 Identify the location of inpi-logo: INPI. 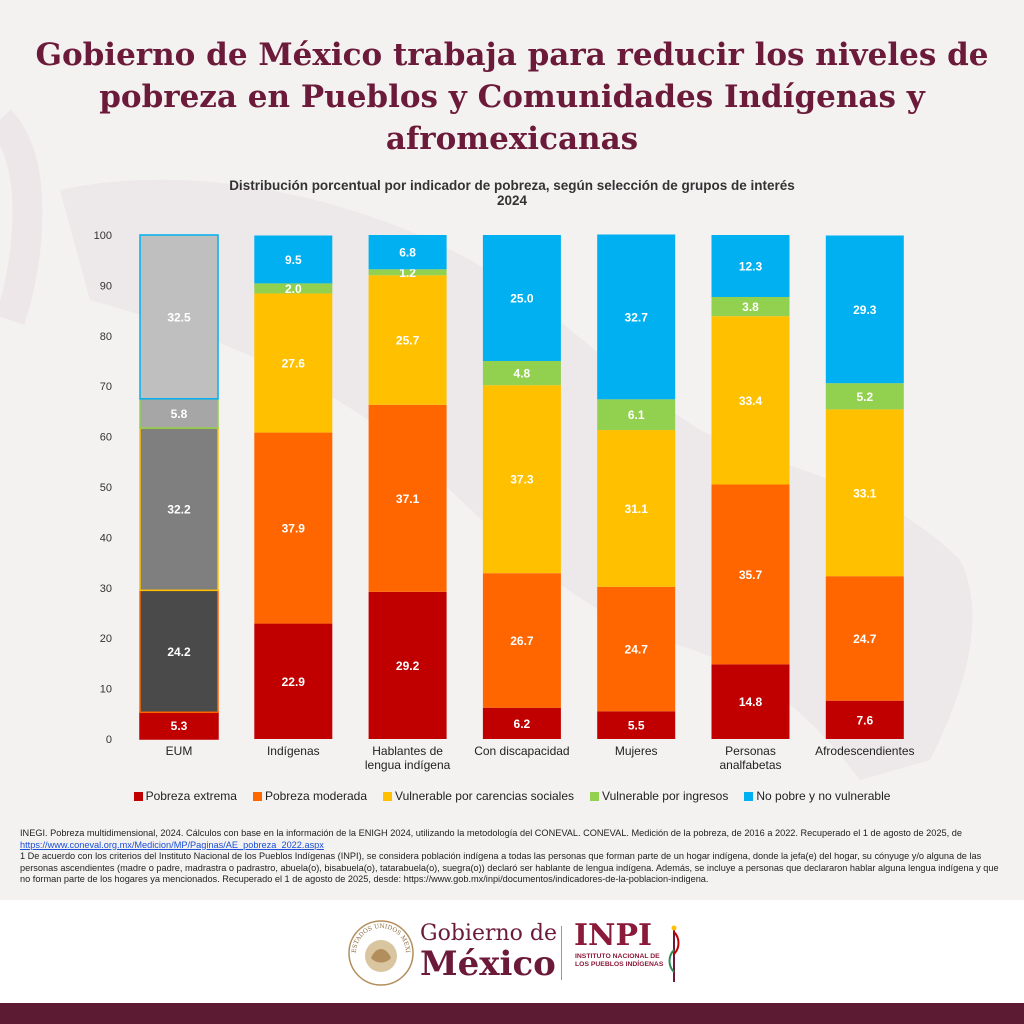
(613, 935).